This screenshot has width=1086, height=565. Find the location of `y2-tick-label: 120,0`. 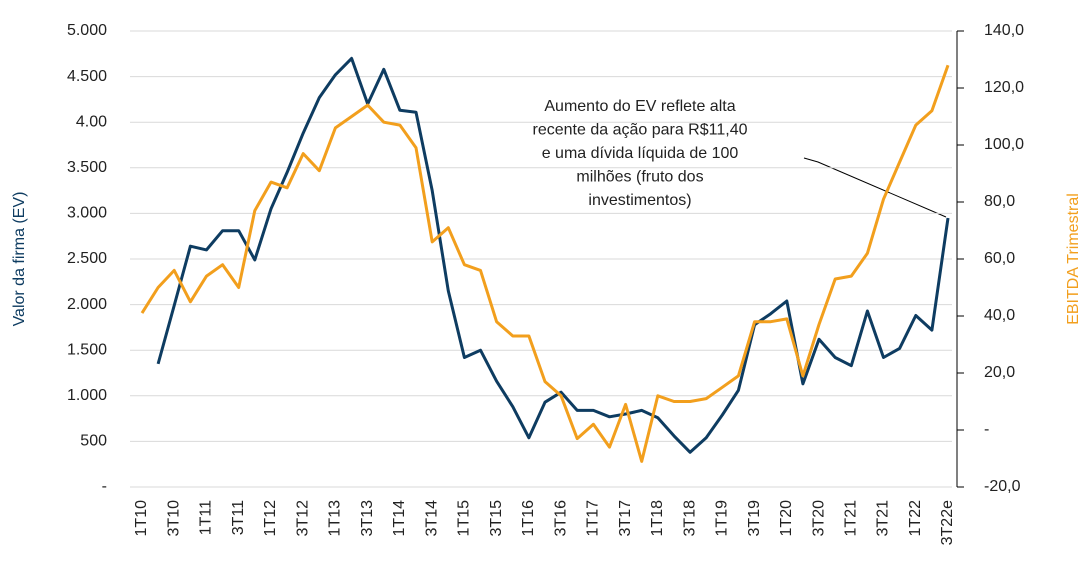

y2-tick-label: 120,0 is located at coordinates (1004, 87).